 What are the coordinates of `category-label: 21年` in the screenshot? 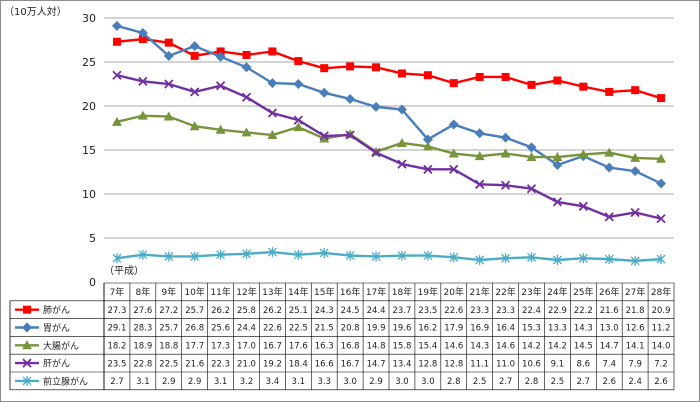 It's located at (479, 292).